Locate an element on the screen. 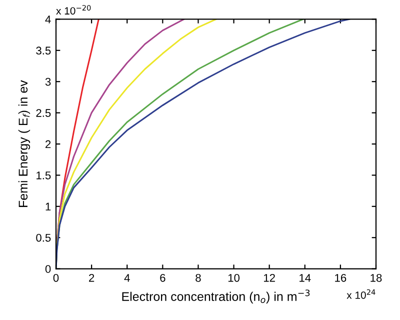 The height and width of the screenshot is (320, 400). y-tick-label: 2.5 is located at coordinates (43, 113).